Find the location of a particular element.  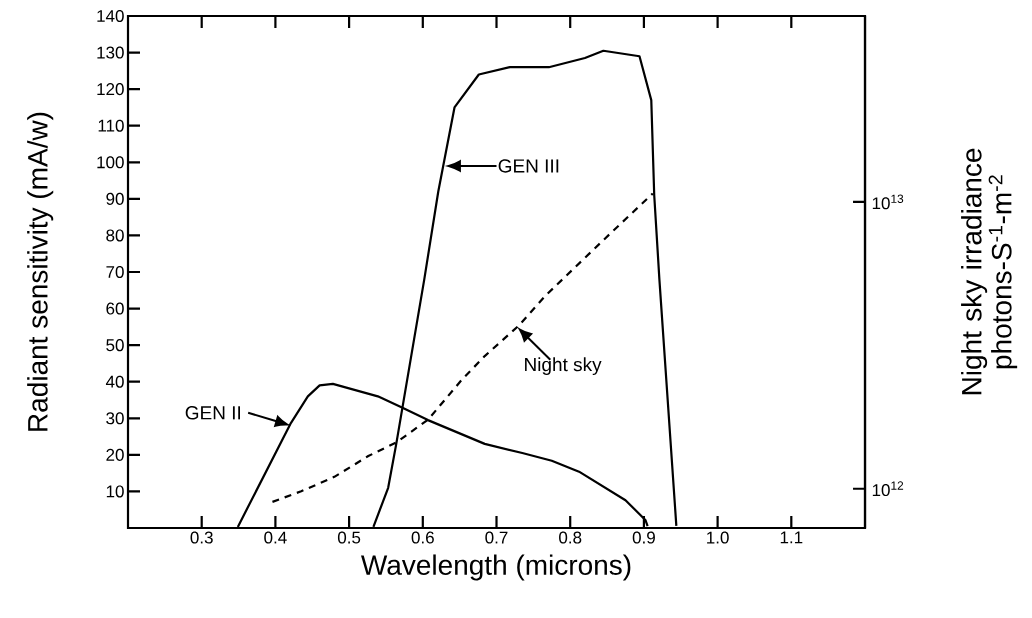

x-tick-label: 0.9 is located at coordinates (643, 537).